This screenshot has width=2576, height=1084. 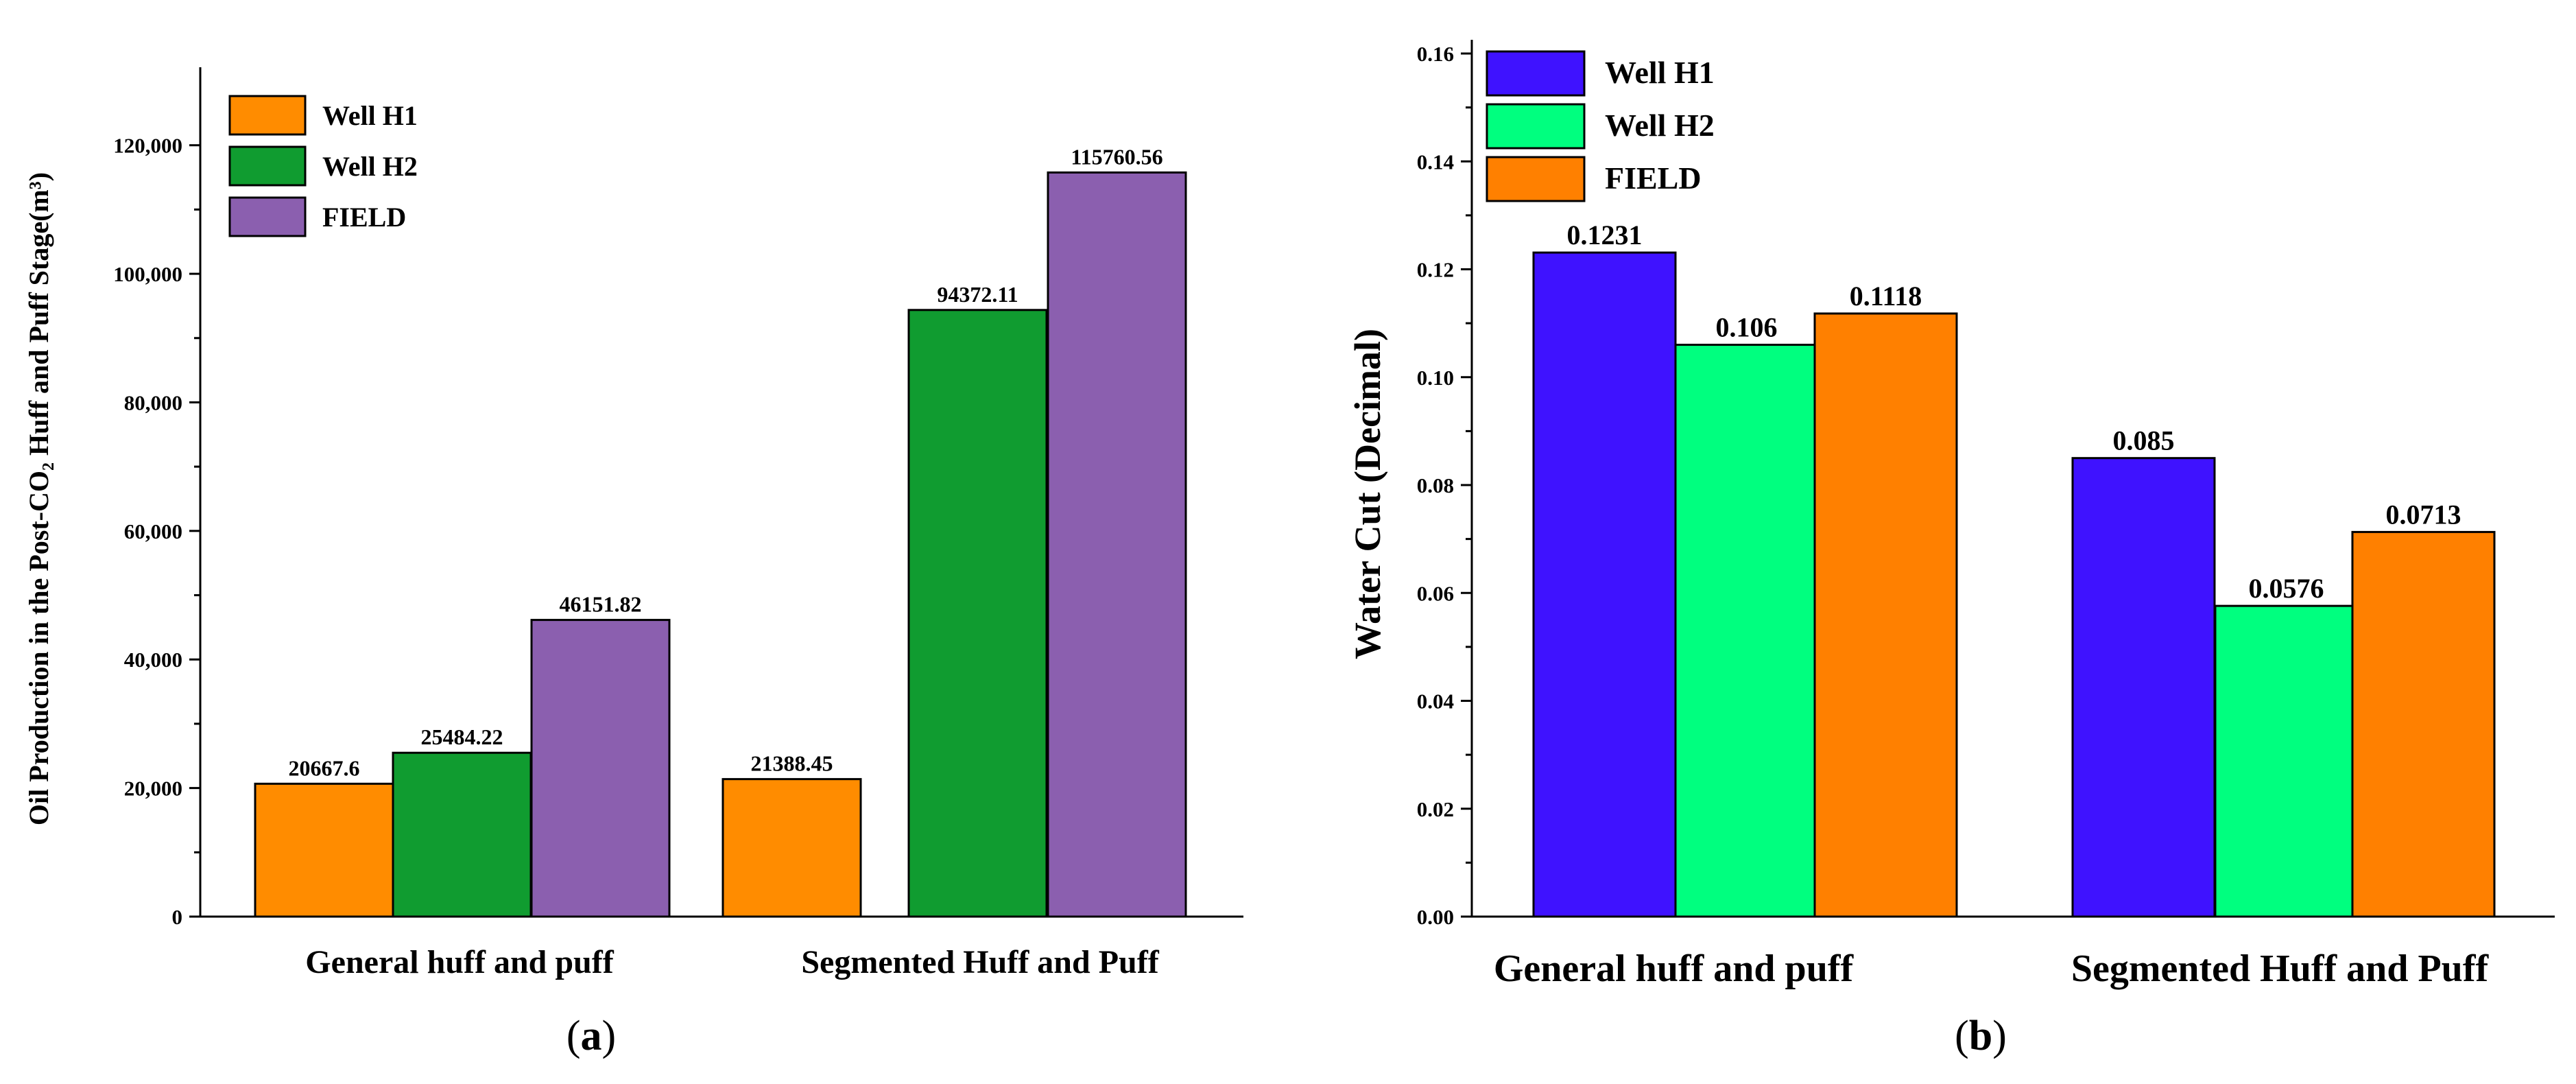 I want to click on y-tick-label: 0.08, so click(x=1435, y=485).